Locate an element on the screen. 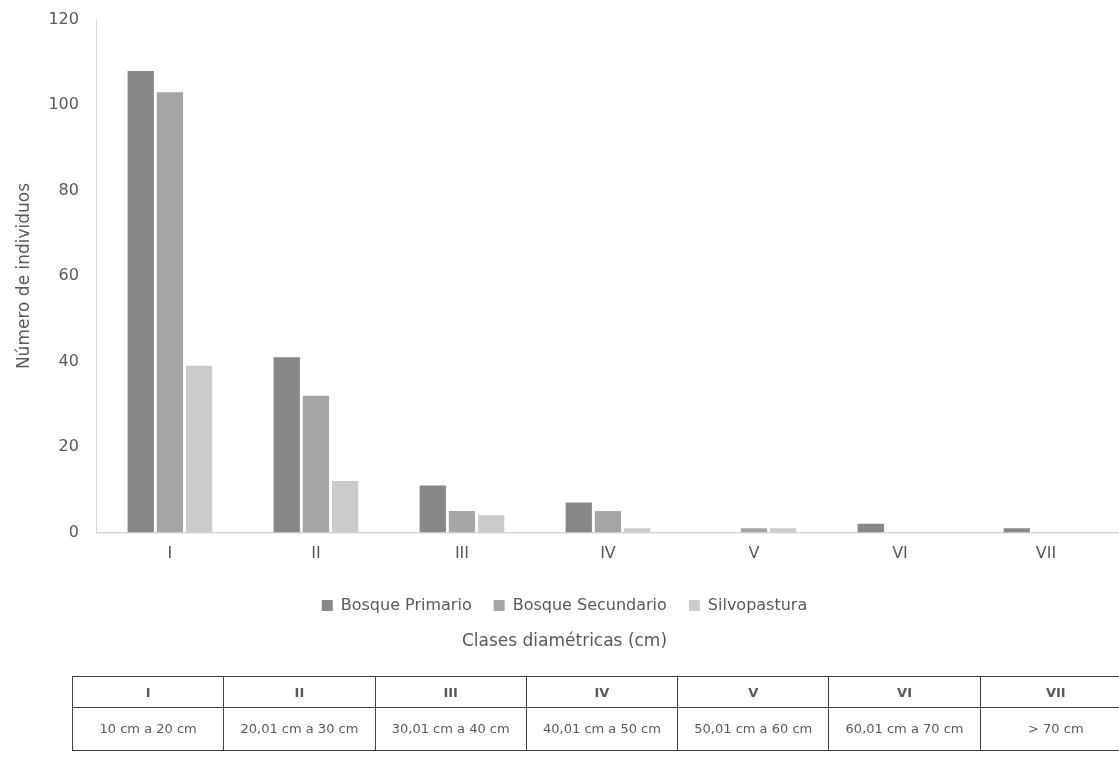 This screenshot has width=1119, height=772. y-tick-label: 40 is located at coordinates (68, 360).